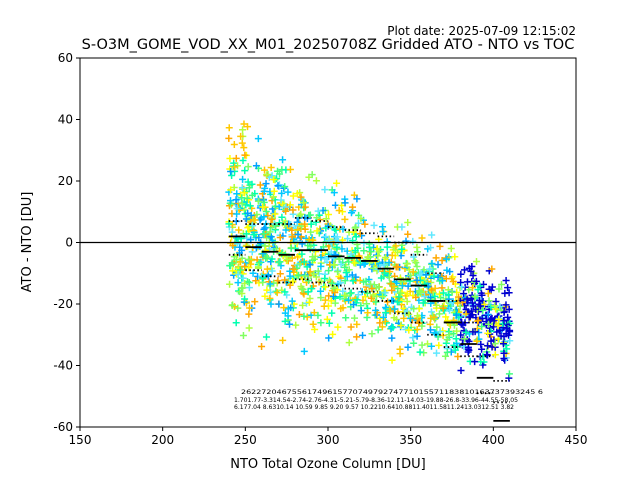 The width and height of the screenshot is (640, 480). What do you see at coordinates (63, 427) in the screenshot?
I see `y-tick-label: -60` at bounding box center [63, 427].